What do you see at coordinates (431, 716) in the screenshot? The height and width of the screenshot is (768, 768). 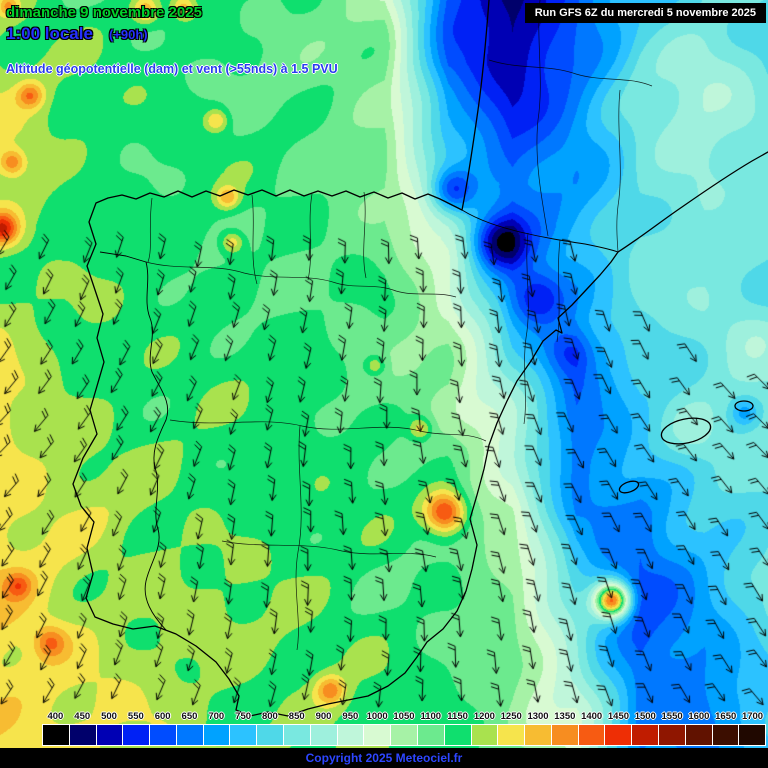 I see `legend-value-1100: 1100` at bounding box center [431, 716].